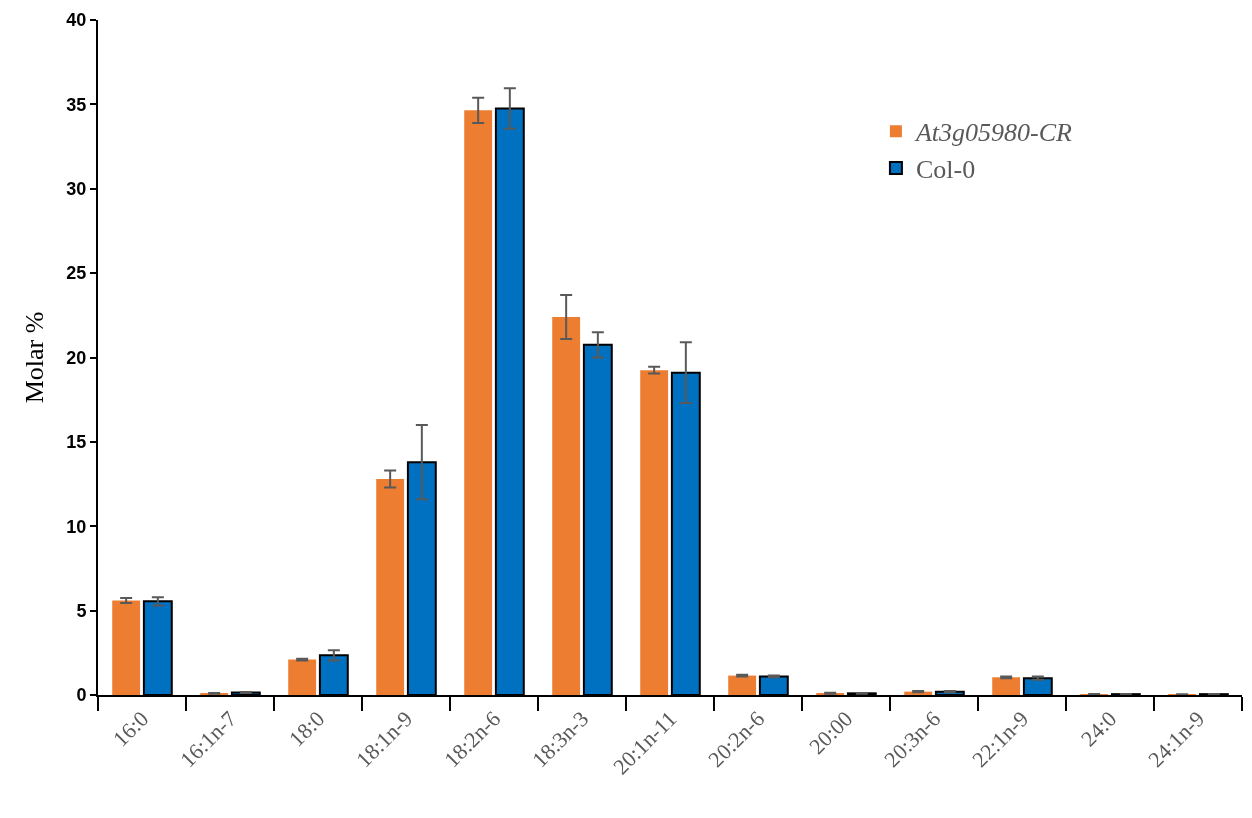 This screenshot has height=818, width=1252. I want to click on y-tick-label: 20, so click(76, 357).